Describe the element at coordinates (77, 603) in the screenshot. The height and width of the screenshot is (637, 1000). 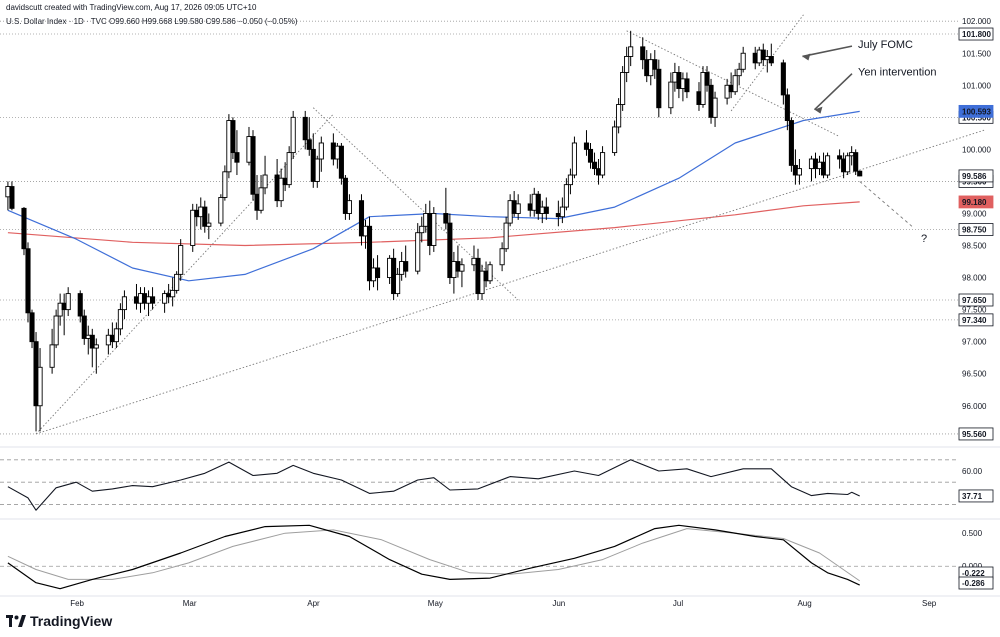
I see `time-tick-label: Feb` at that location.